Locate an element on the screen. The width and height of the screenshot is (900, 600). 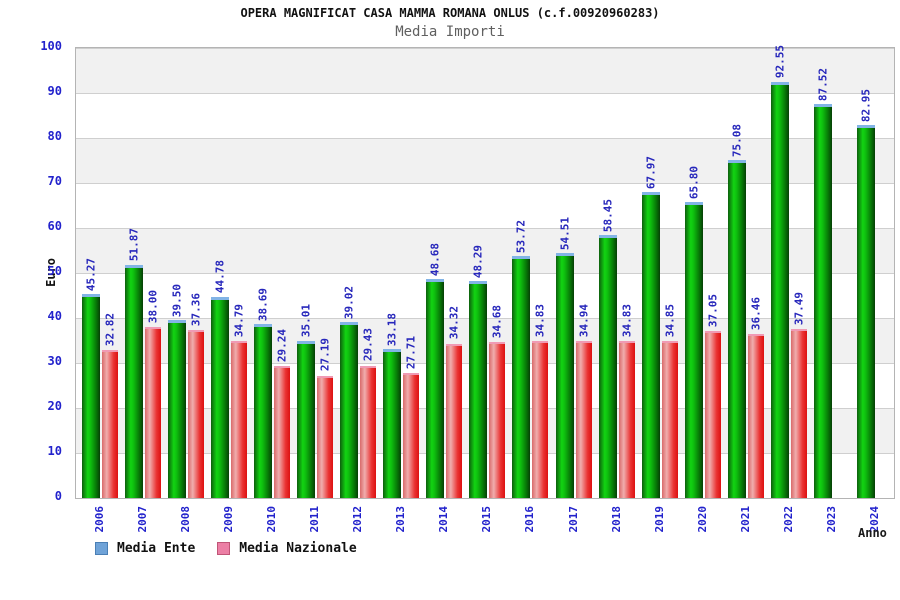
x-tick-label-2013: 2013 is located at coordinates (401, 519).